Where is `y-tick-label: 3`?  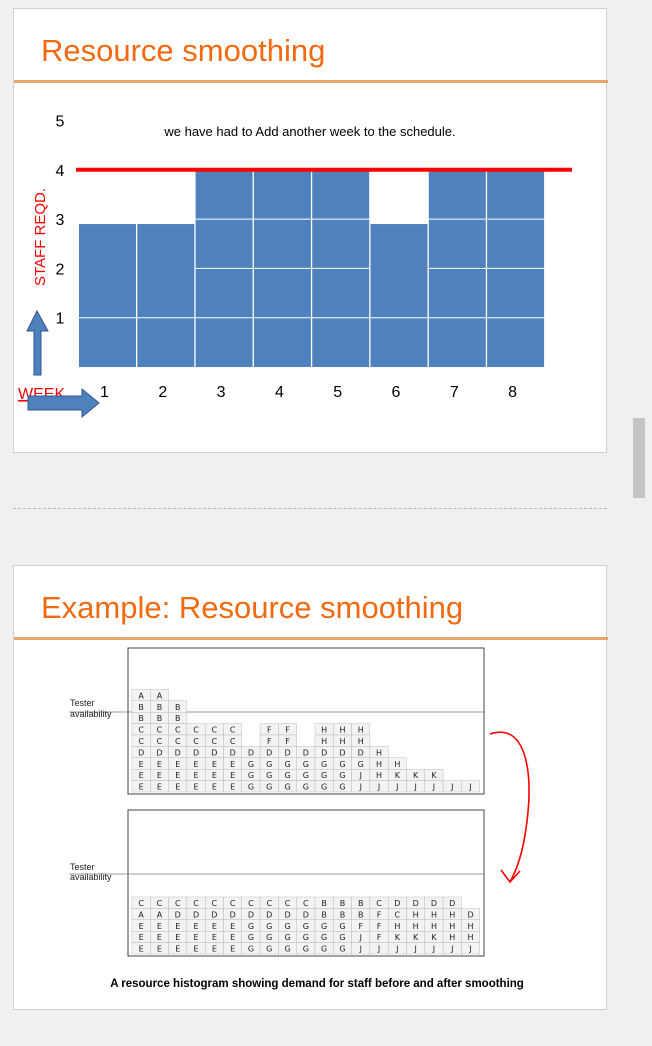
y-tick-label: 3 is located at coordinates (60, 220).